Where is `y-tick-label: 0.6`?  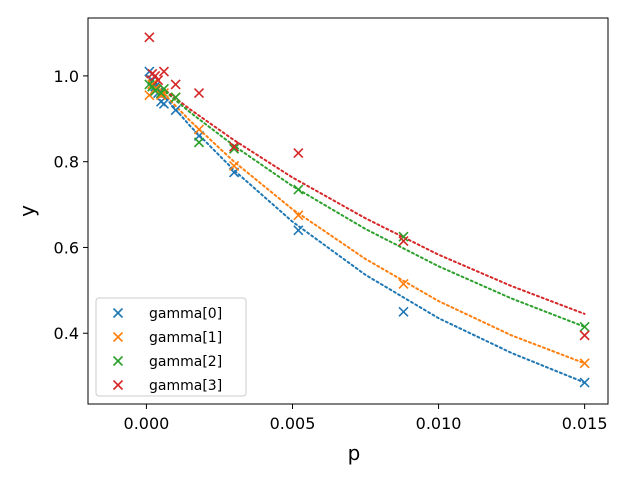
y-tick-label: 0.6 is located at coordinates (66, 247).